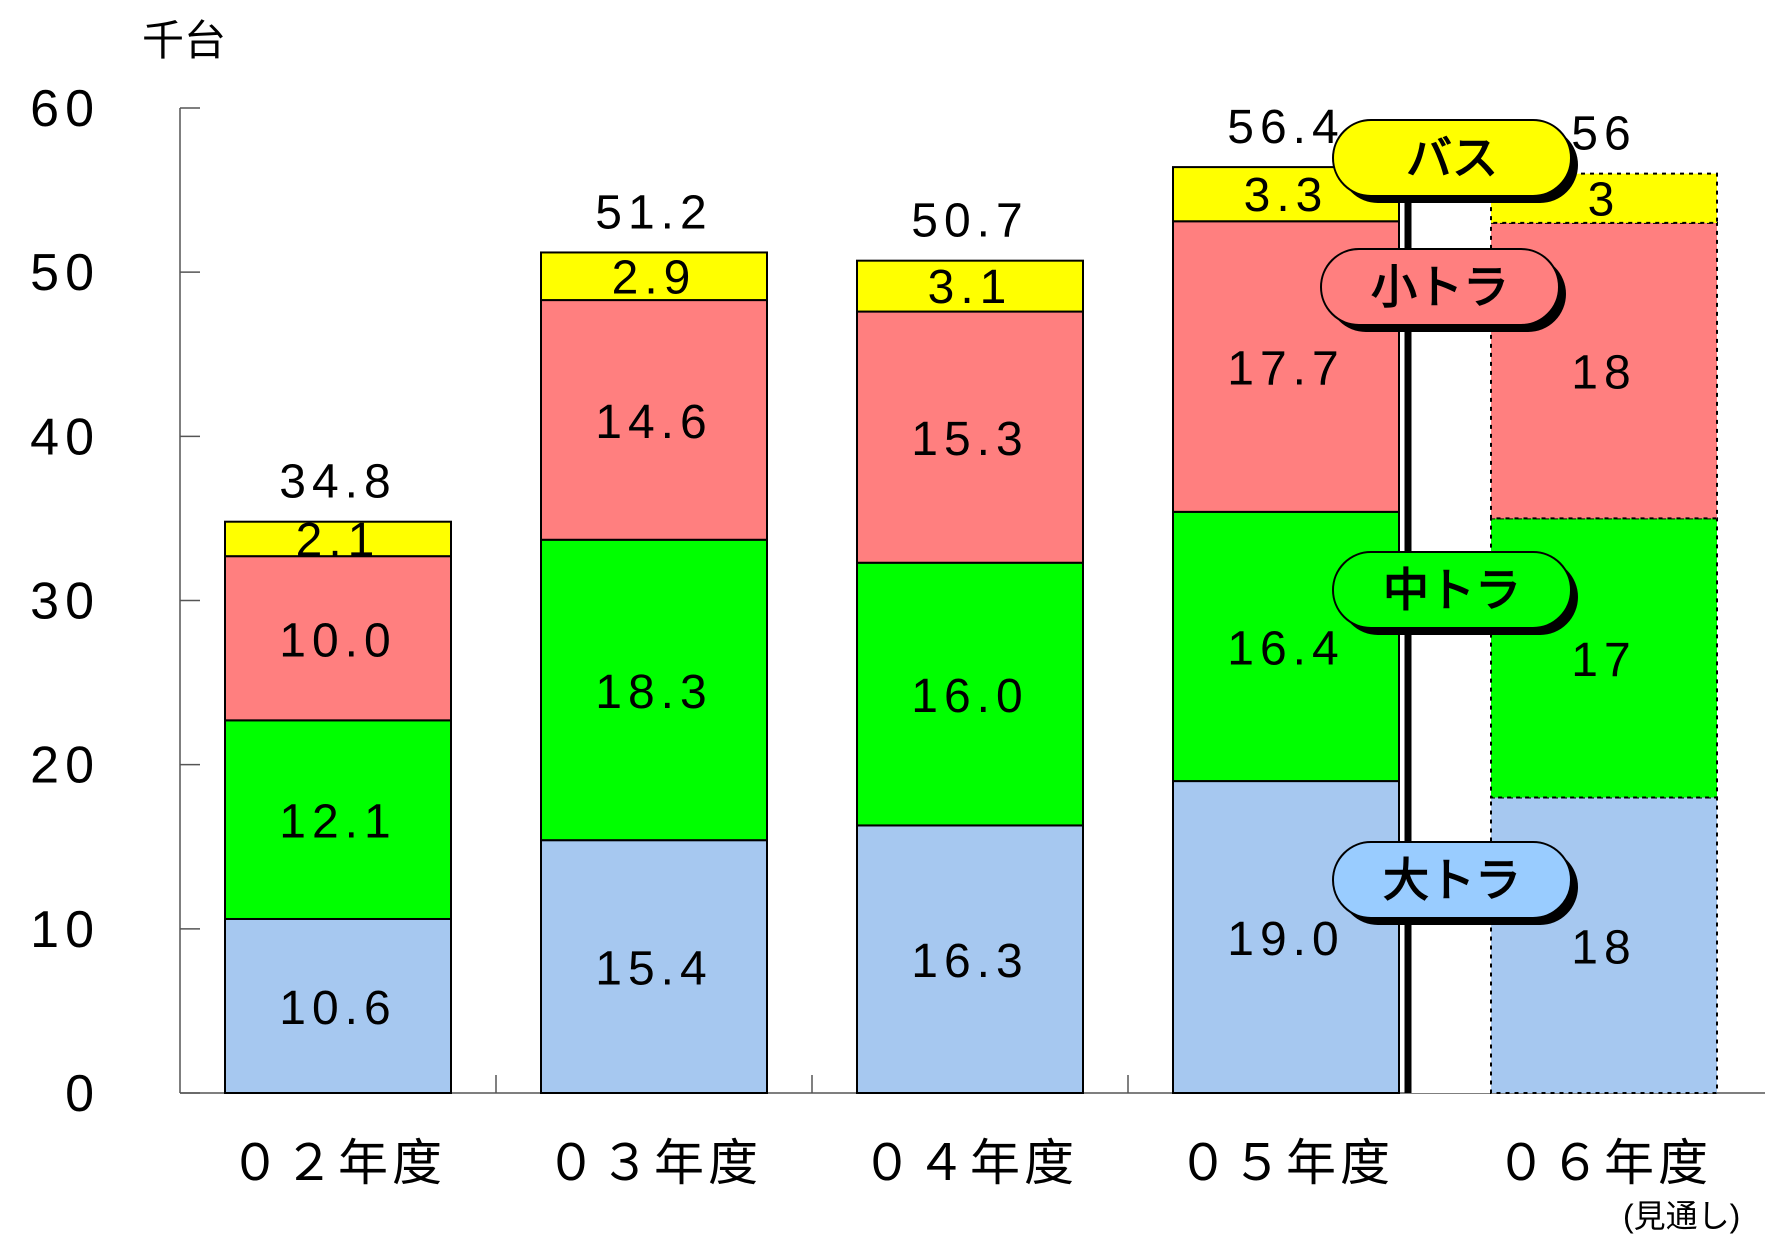 This screenshot has height=1236, width=1783. Describe the element at coordinates (65, 109) in the screenshot. I see `y-tick-label: 60` at that location.